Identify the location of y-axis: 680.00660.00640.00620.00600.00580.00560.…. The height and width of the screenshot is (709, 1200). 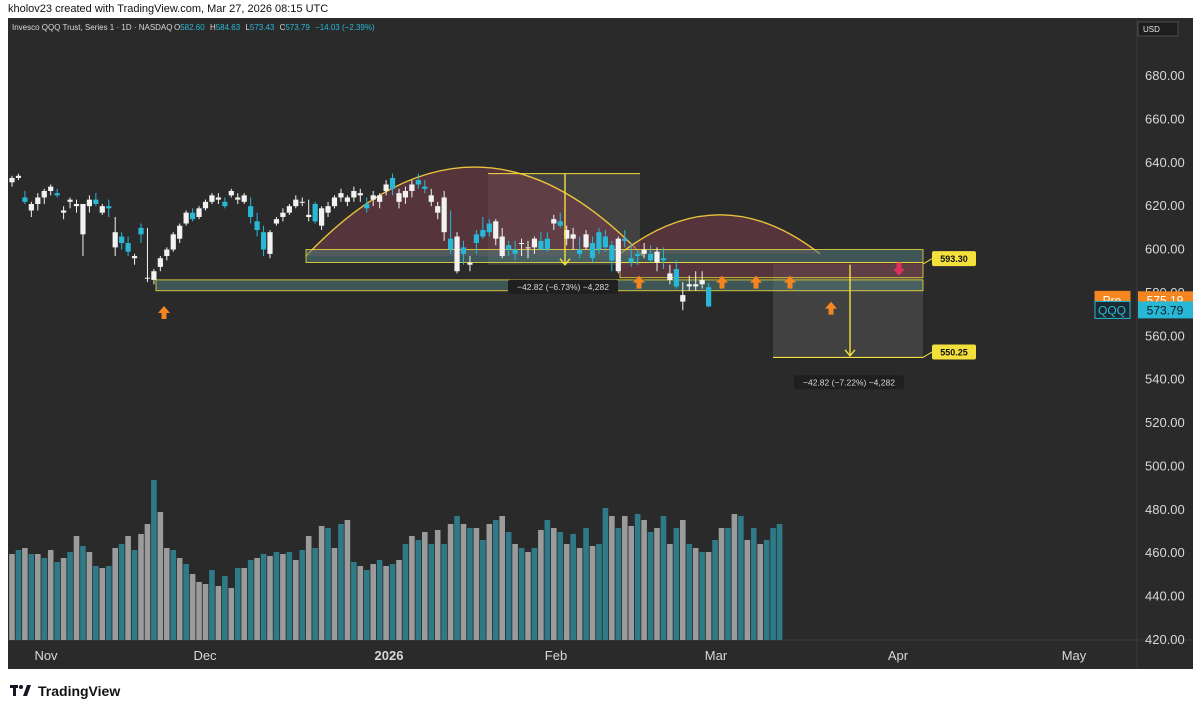
(1165, 357).